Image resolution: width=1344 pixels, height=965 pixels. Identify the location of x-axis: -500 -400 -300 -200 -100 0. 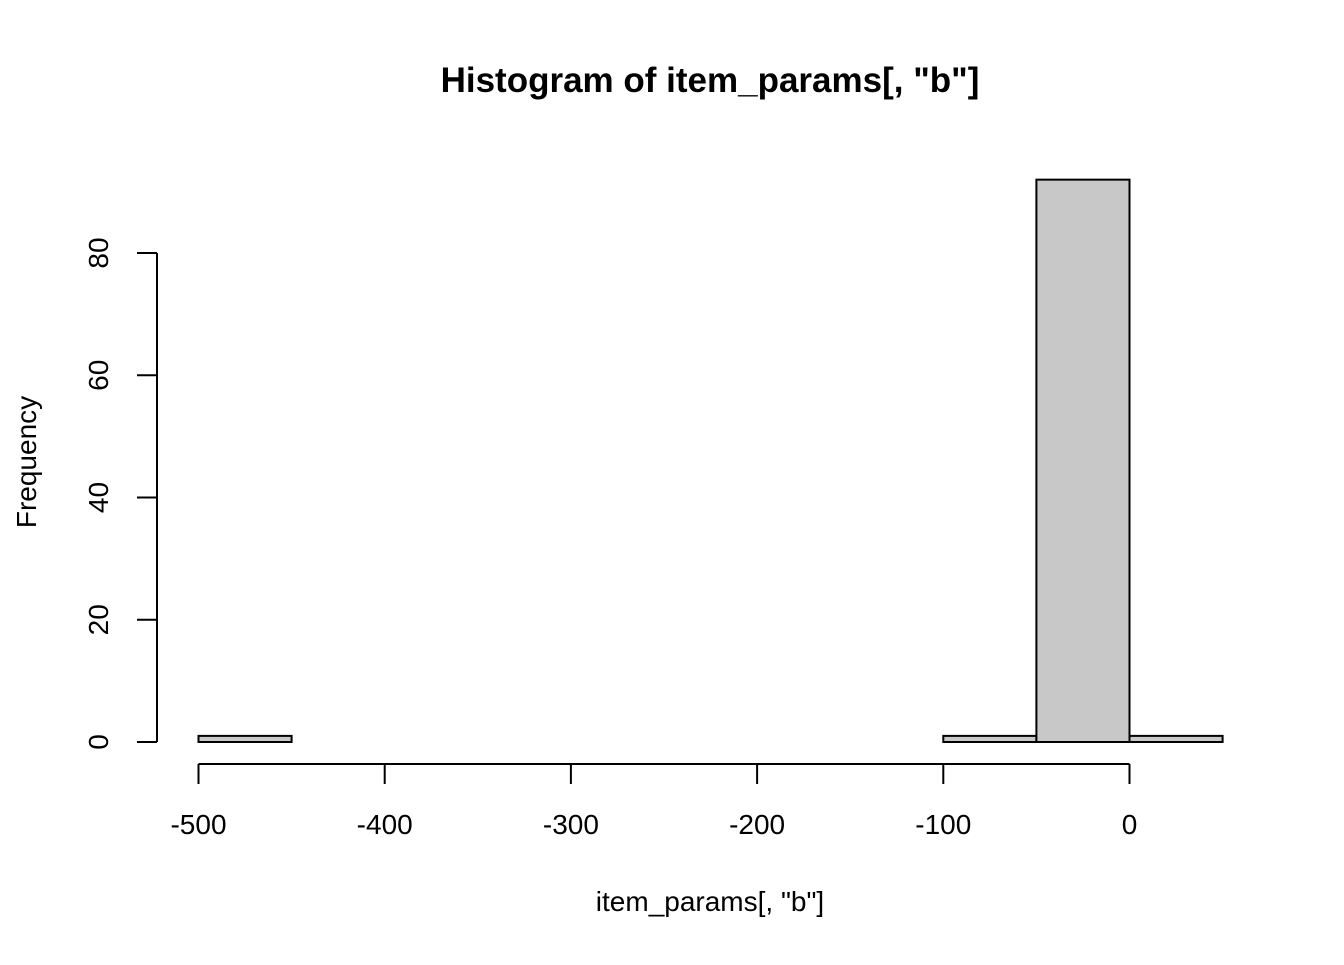
(654, 801).